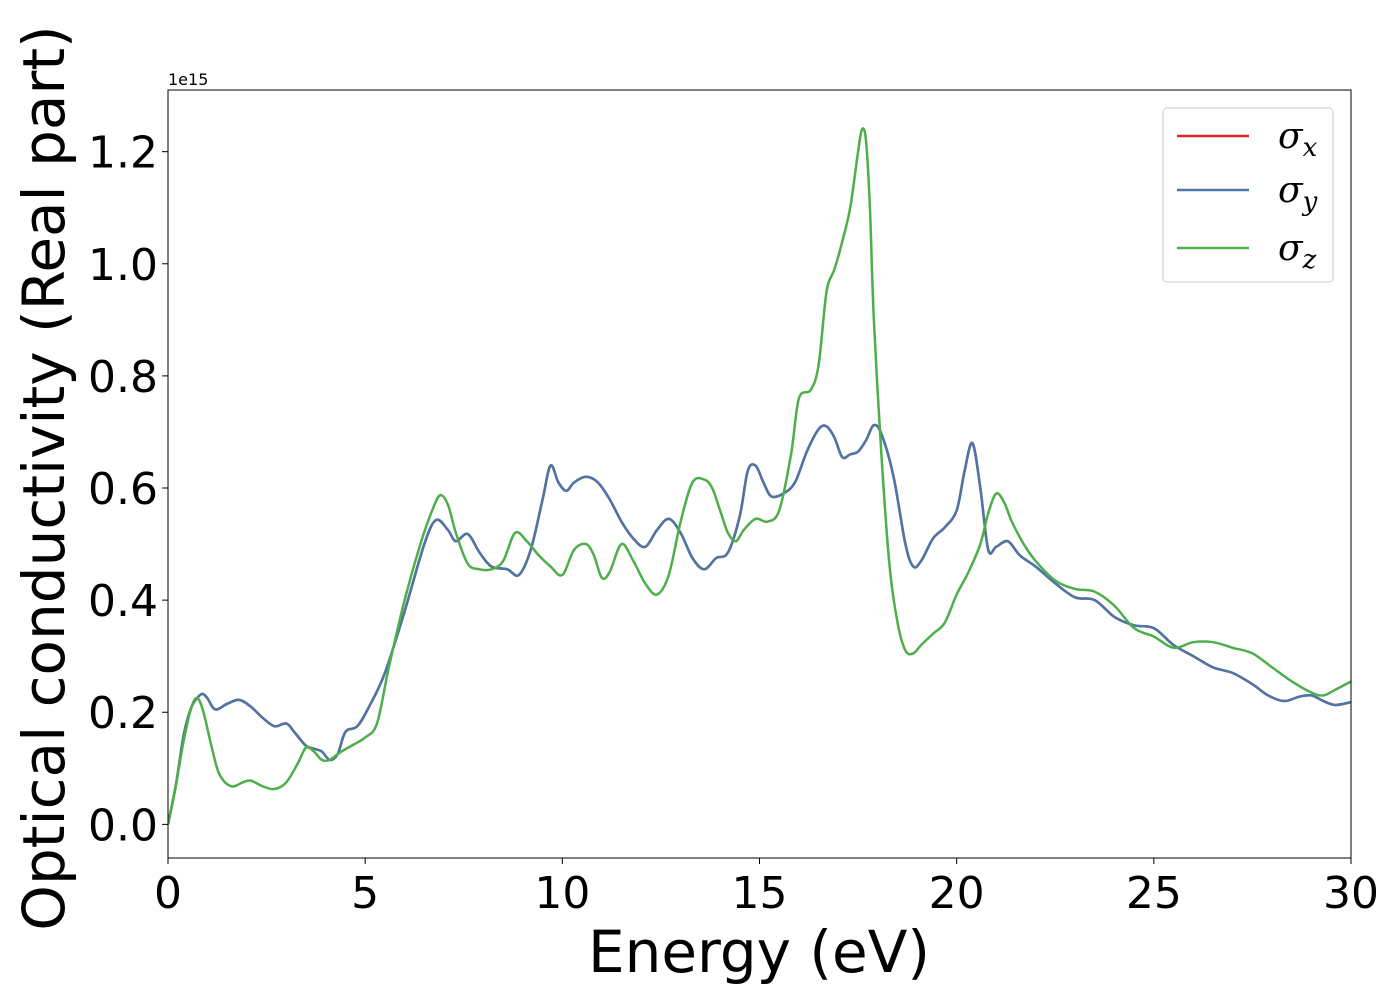  I want to click on legend: σx σy σz, so click(1248, 195).